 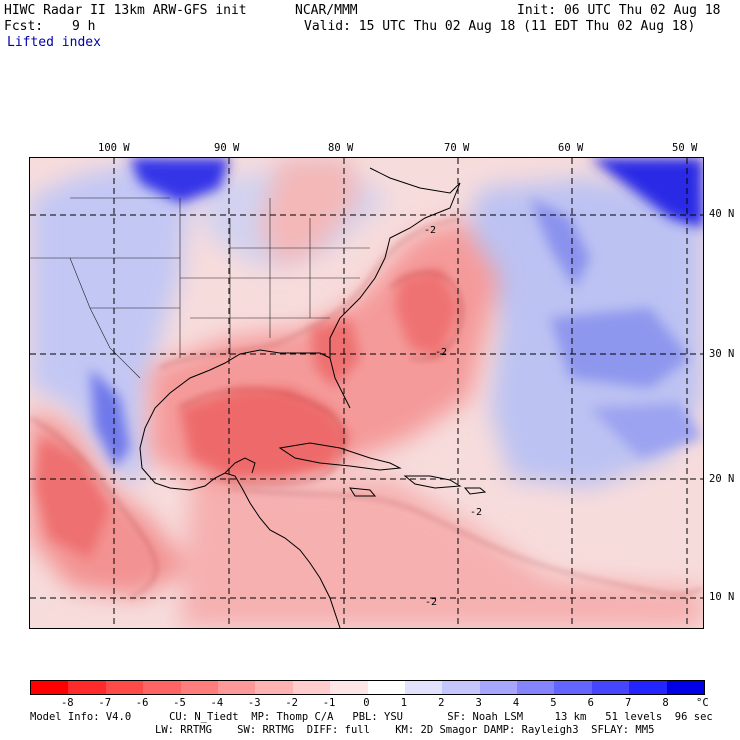 I want to click on forecast-label: Fcst:, so click(x=24, y=26).